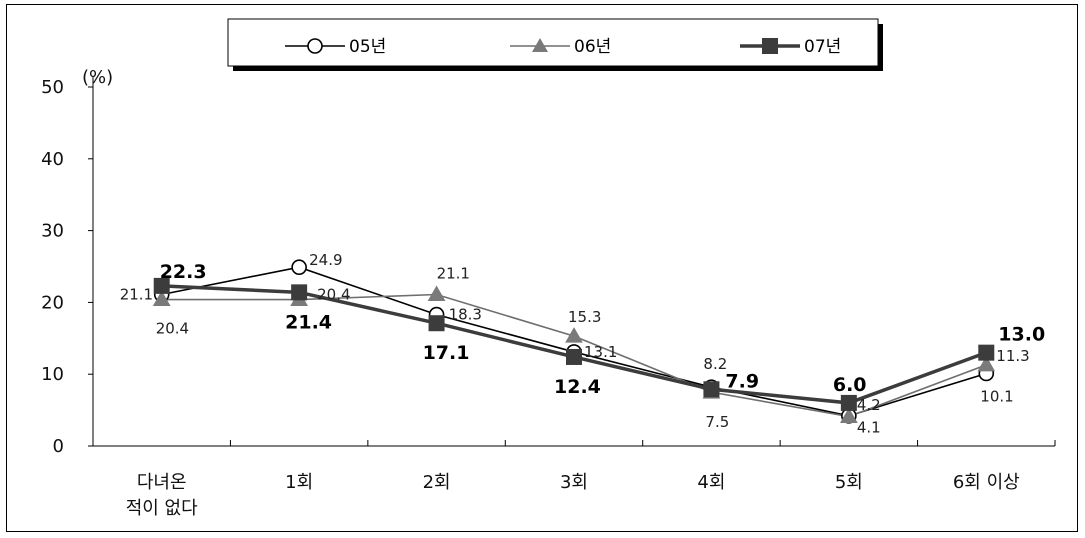 The image size is (1085, 538). What do you see at coordinates (986, 482) in the screenshot?
I see `x-category-label: 6회 이상` at bounding box center [986, 482].